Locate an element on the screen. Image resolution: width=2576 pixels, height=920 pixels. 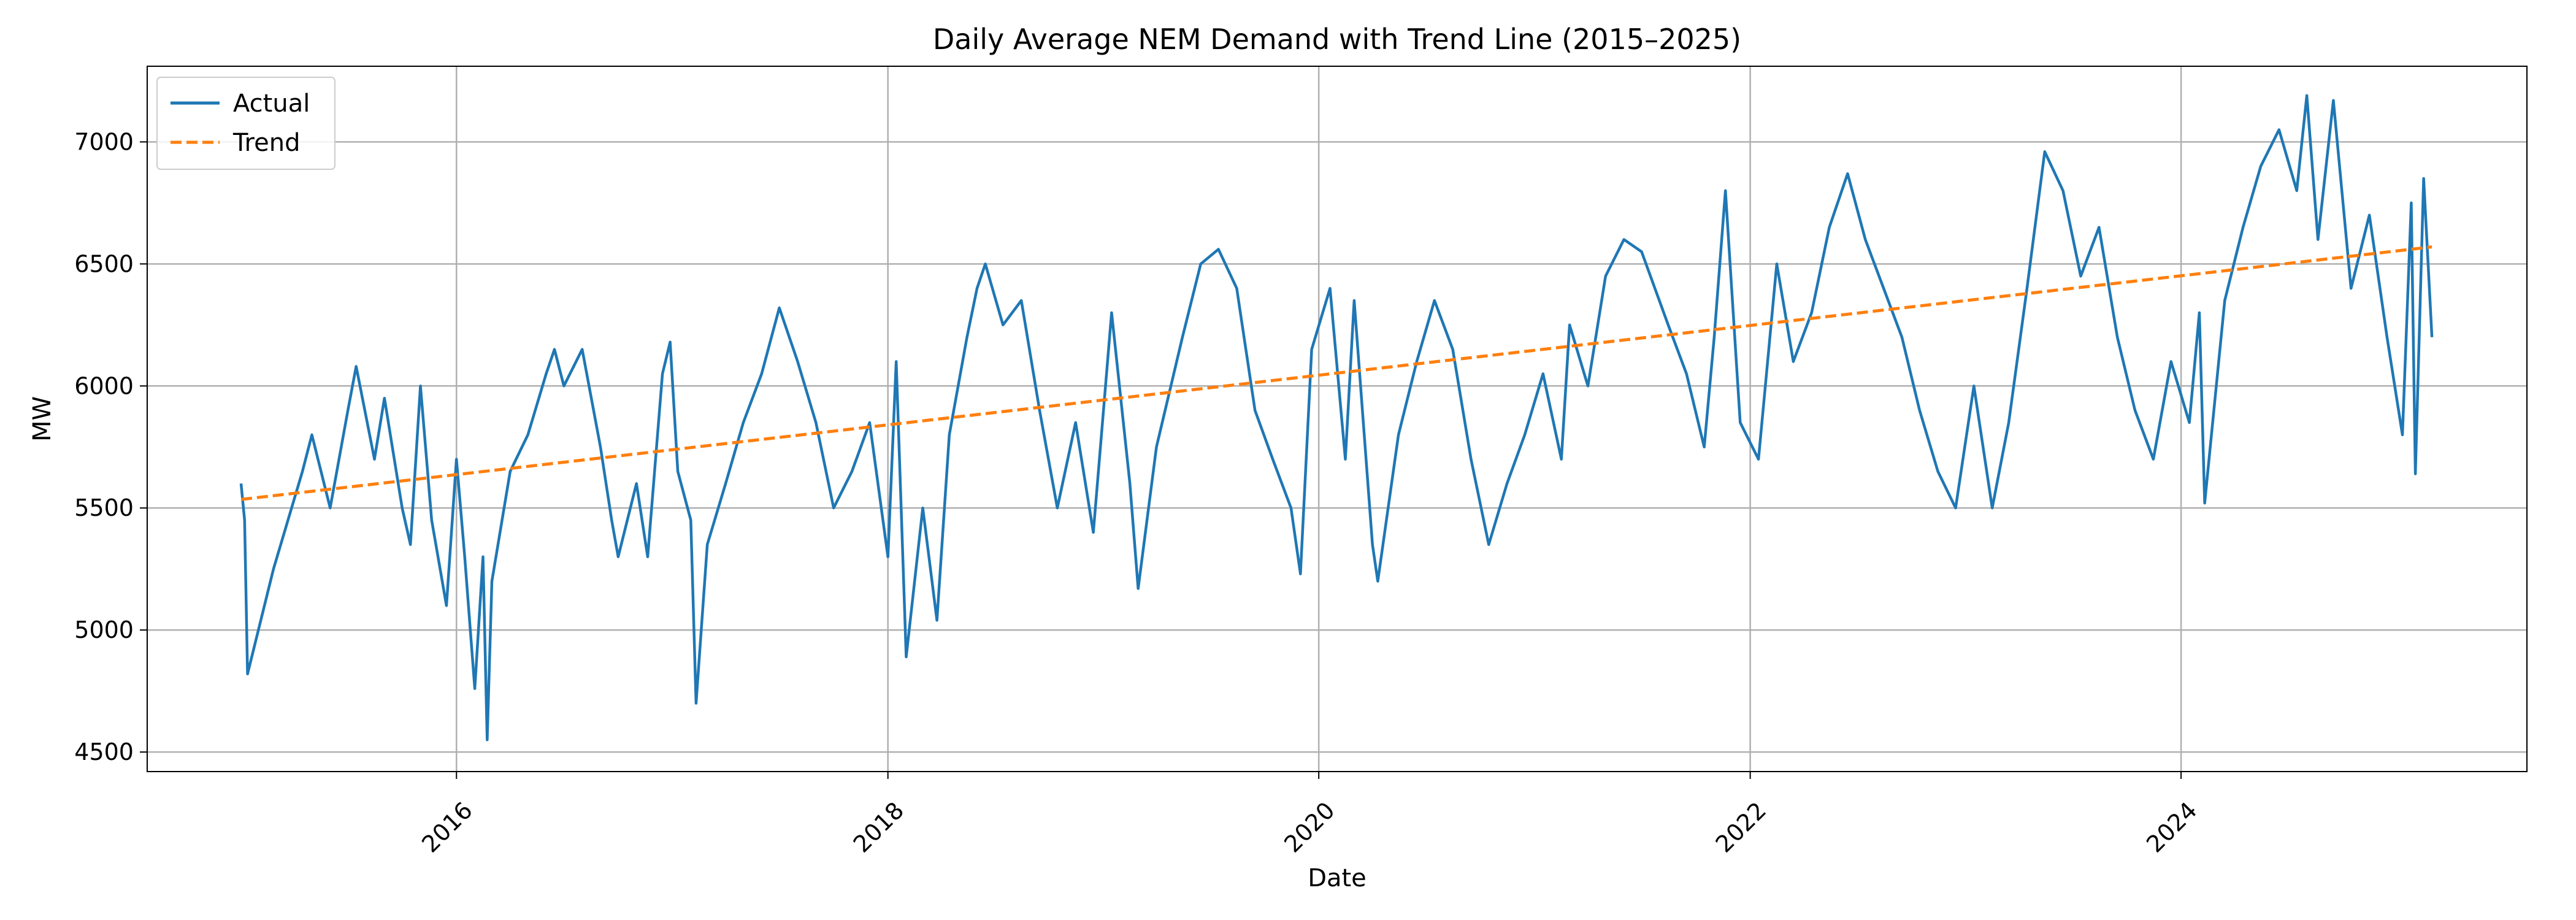
legend-box is located at coordinates (245, 123).